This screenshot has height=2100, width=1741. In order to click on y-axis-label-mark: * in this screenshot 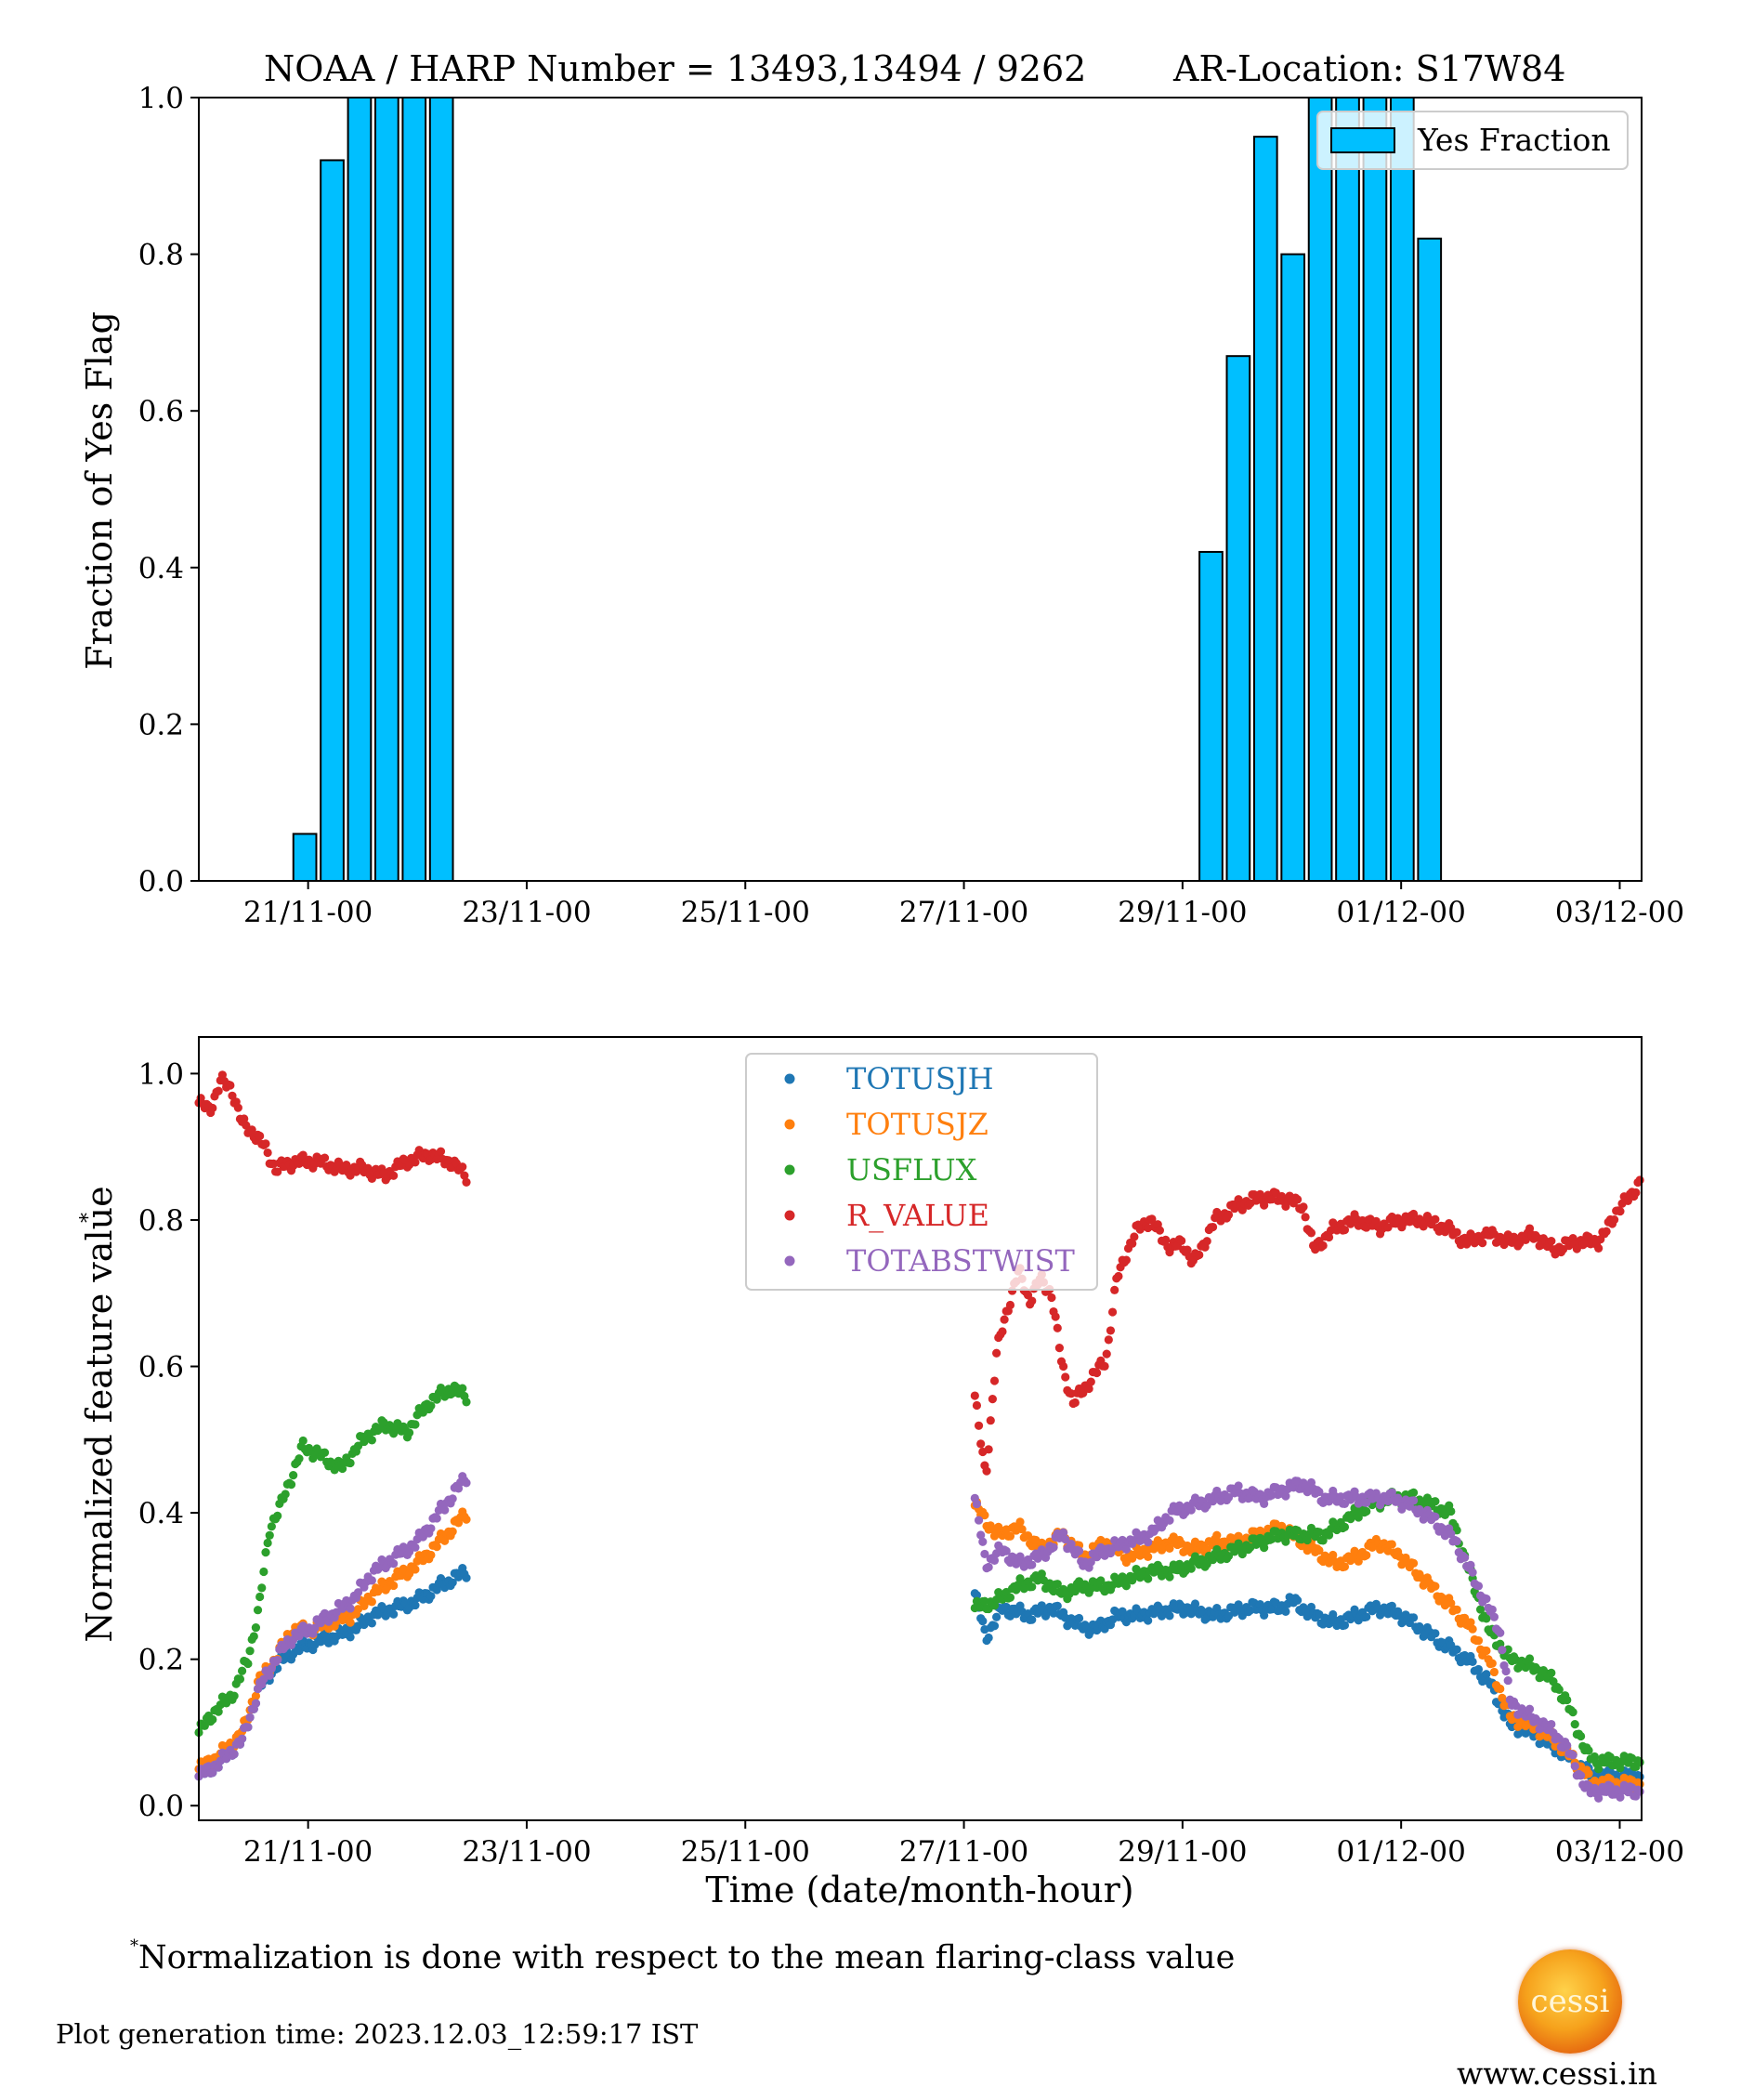, I will do `click(88, 1218)`.